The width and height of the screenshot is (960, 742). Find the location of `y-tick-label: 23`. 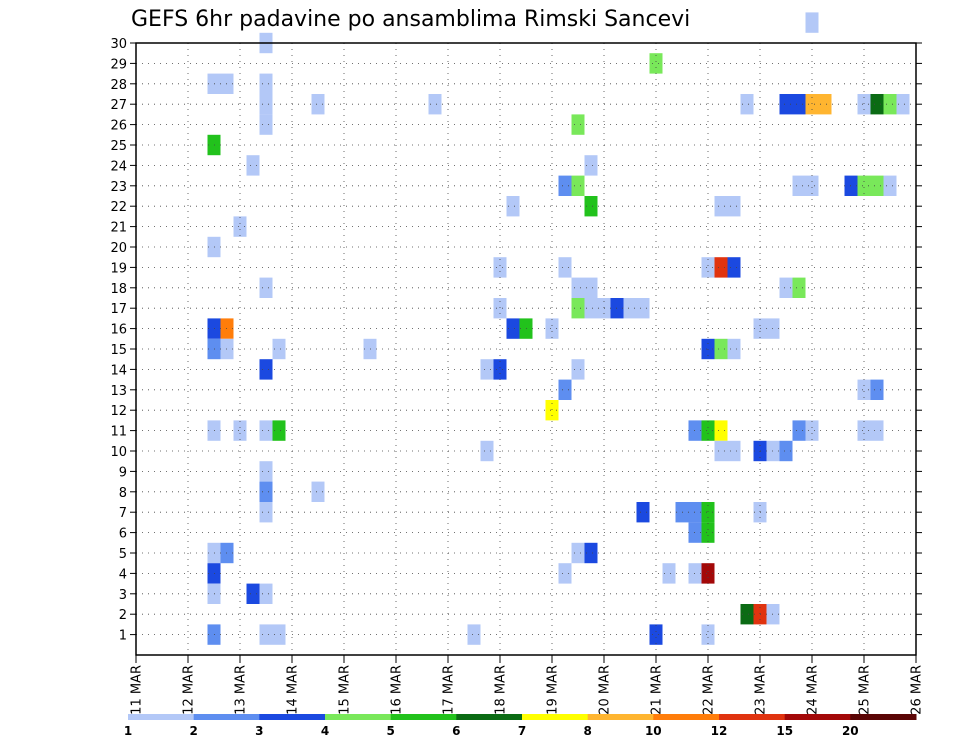

y-tick-label: 23 is located at coordinates (118, 187).